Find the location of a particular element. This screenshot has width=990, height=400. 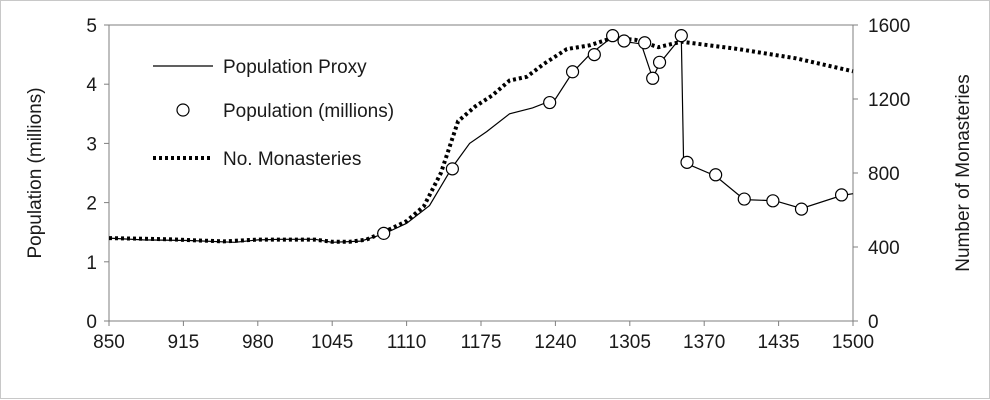

x-tick-label: 1500 is located at coordinates (853, 342).